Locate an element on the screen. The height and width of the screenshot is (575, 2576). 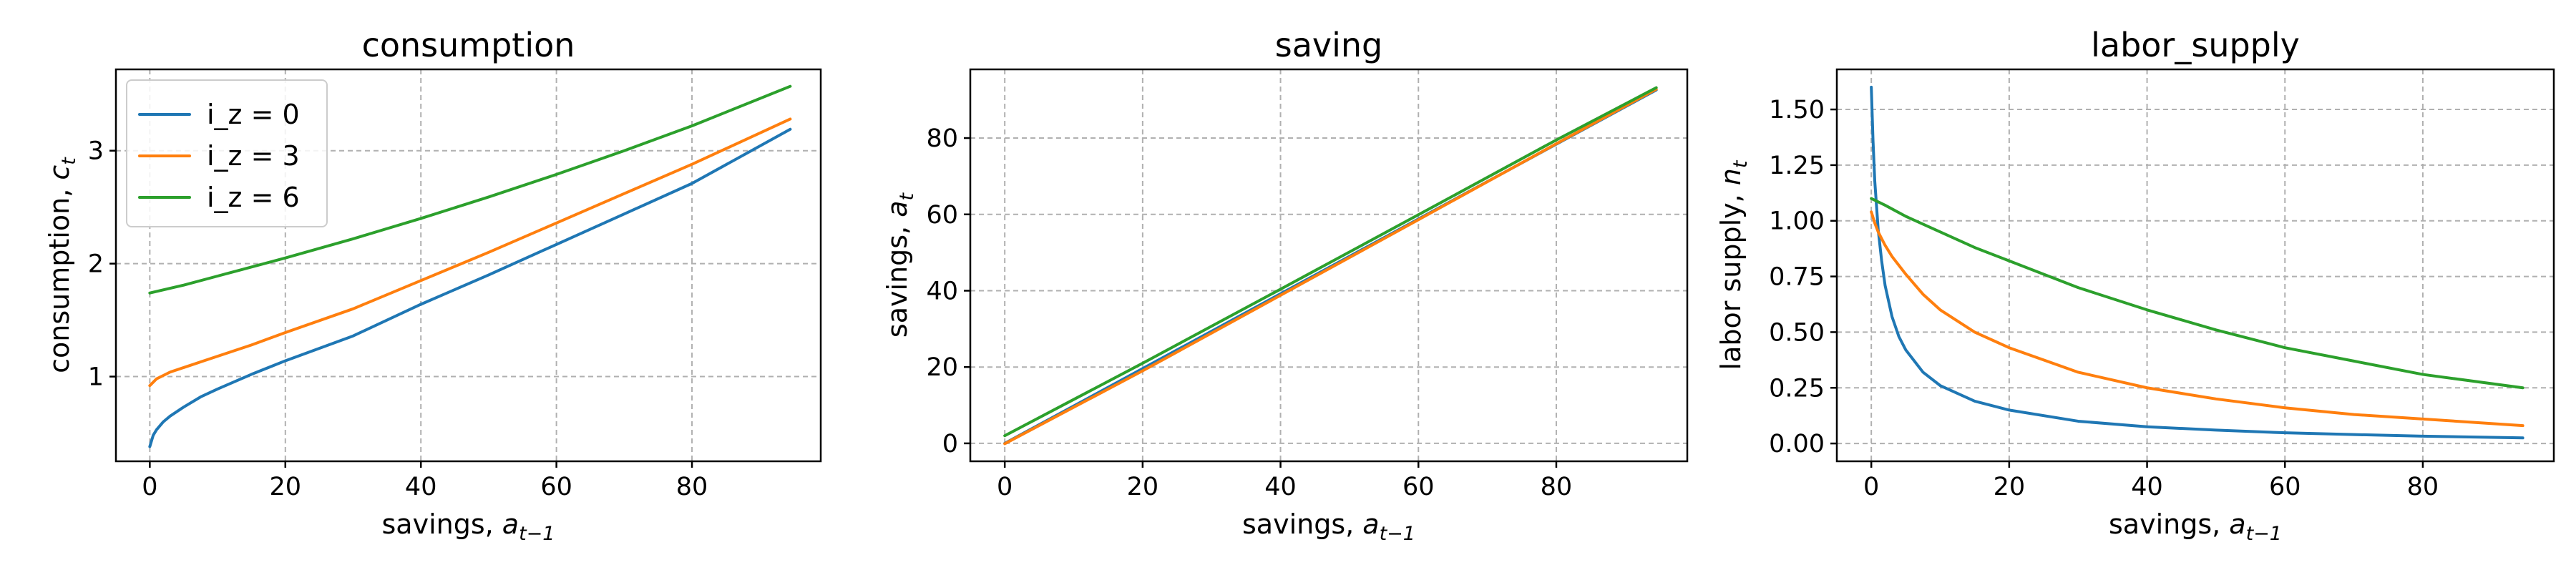
y-tick-label: 1.25 is located at coordinates (1797, 166).